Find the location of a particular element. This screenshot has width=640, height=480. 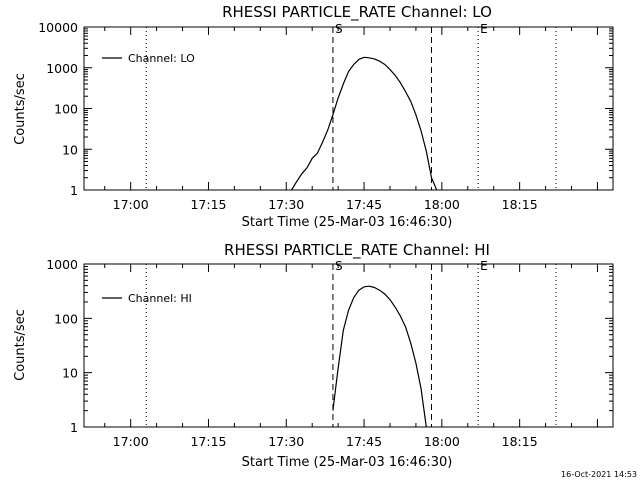

y-tick-label: 10000 is located at coordinates (58, 27).